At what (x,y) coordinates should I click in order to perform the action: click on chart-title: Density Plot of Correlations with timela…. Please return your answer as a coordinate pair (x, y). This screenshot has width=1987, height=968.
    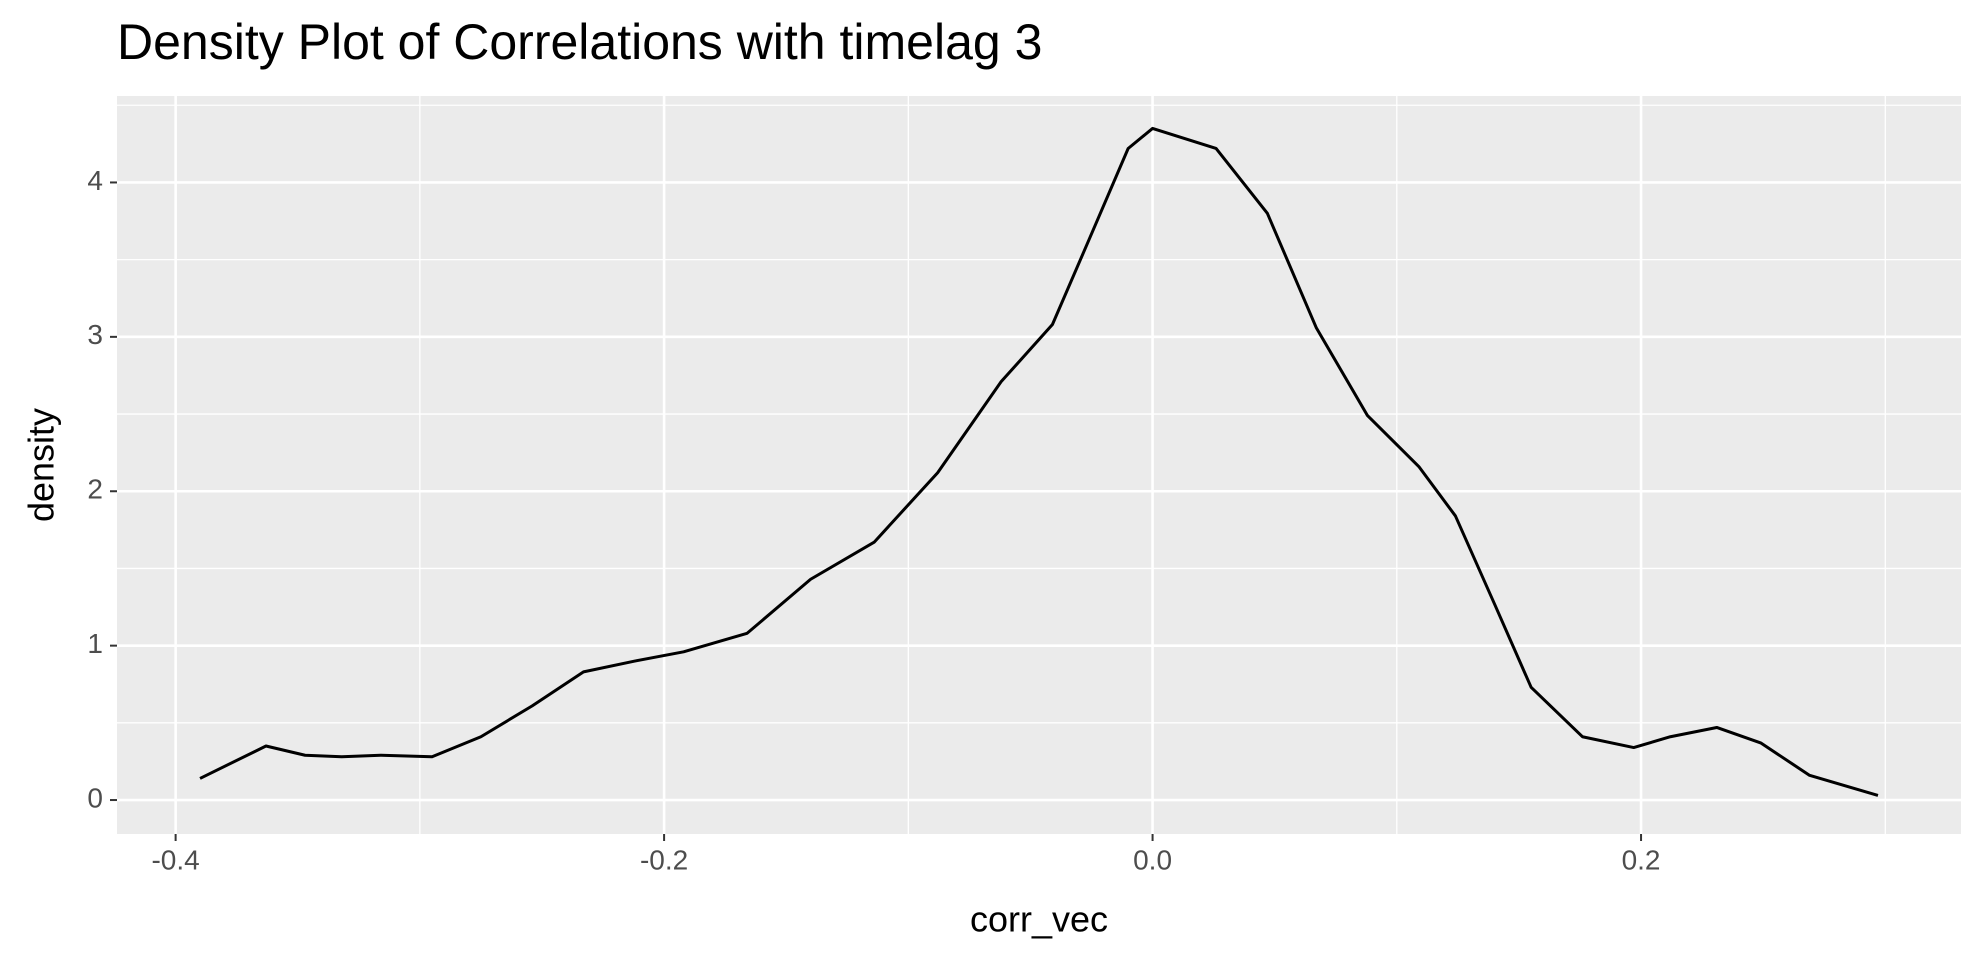
    Looking at the image, I should click on (579, 42).